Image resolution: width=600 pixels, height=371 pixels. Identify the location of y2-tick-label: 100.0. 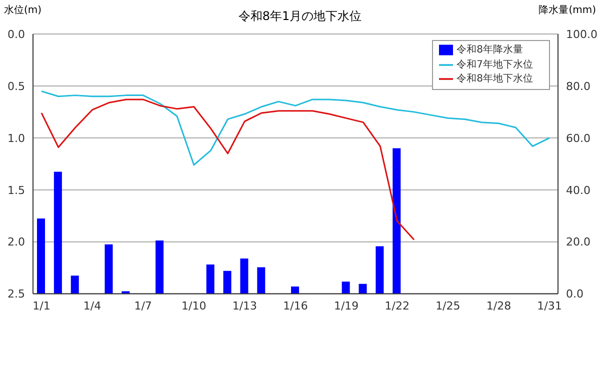
(582, 34).